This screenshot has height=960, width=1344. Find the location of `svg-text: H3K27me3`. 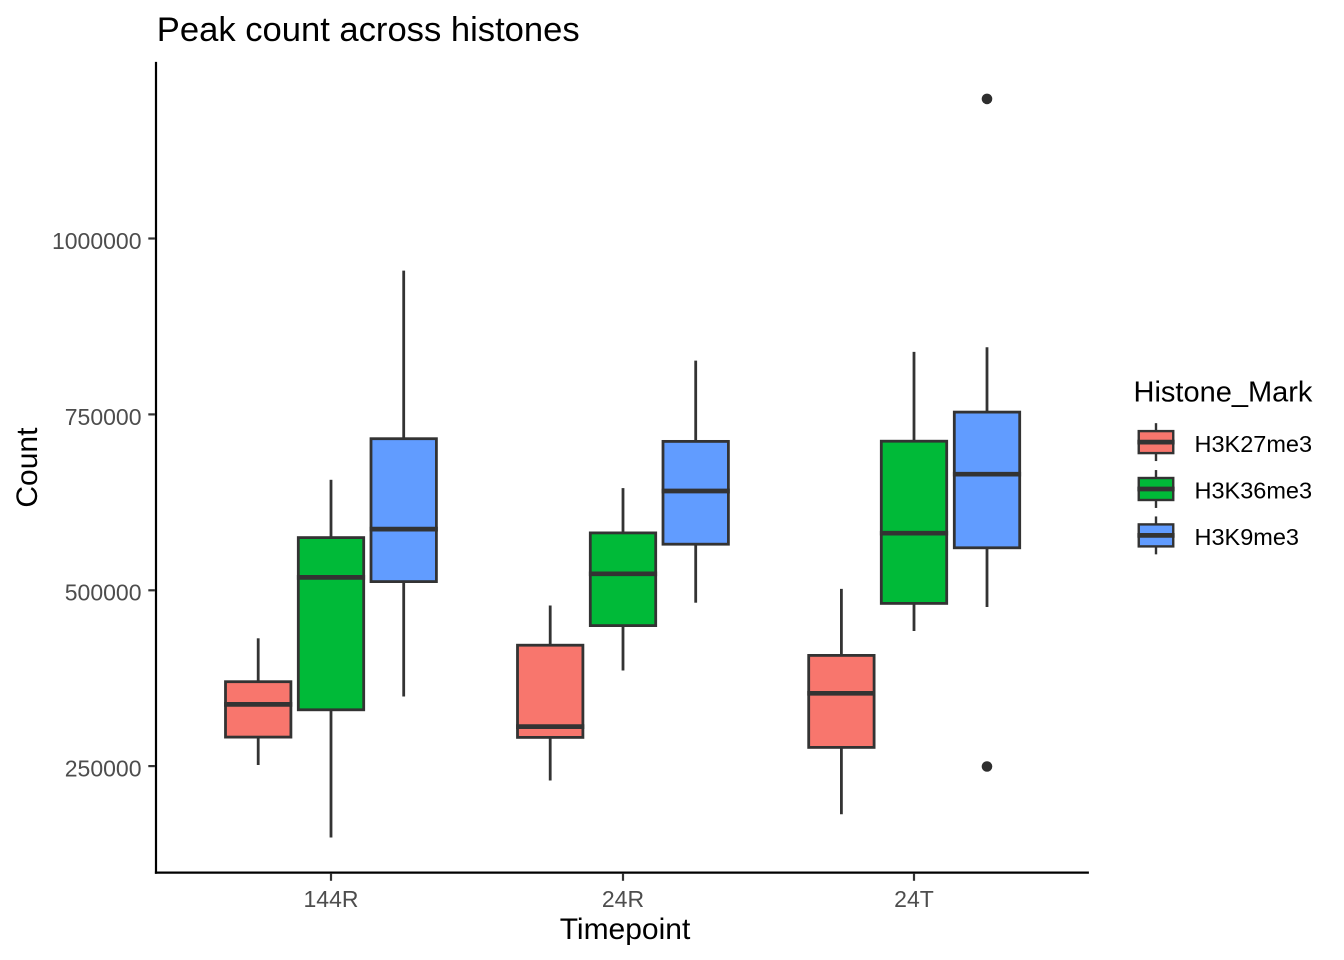

svg-text: H3K27me3 is located at coordinates (1254, 444).